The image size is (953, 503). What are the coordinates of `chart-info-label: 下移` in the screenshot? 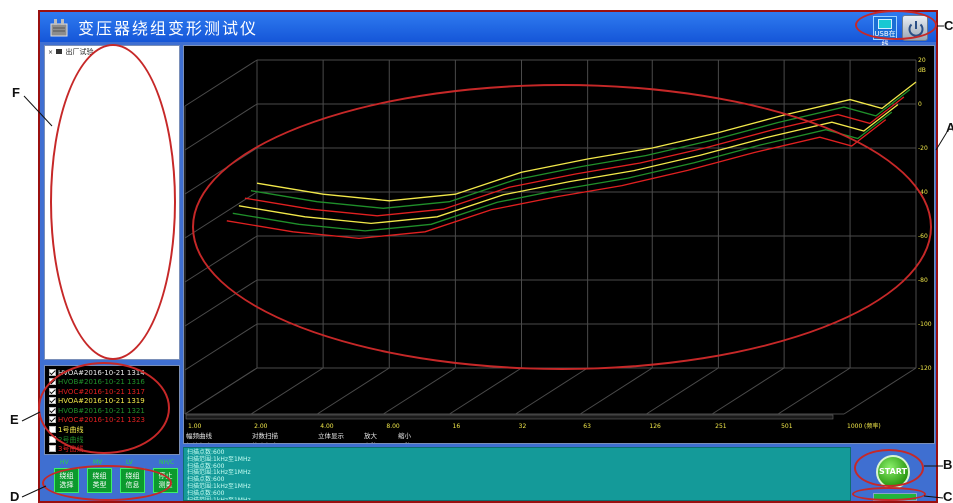 It's located at (405, 442).